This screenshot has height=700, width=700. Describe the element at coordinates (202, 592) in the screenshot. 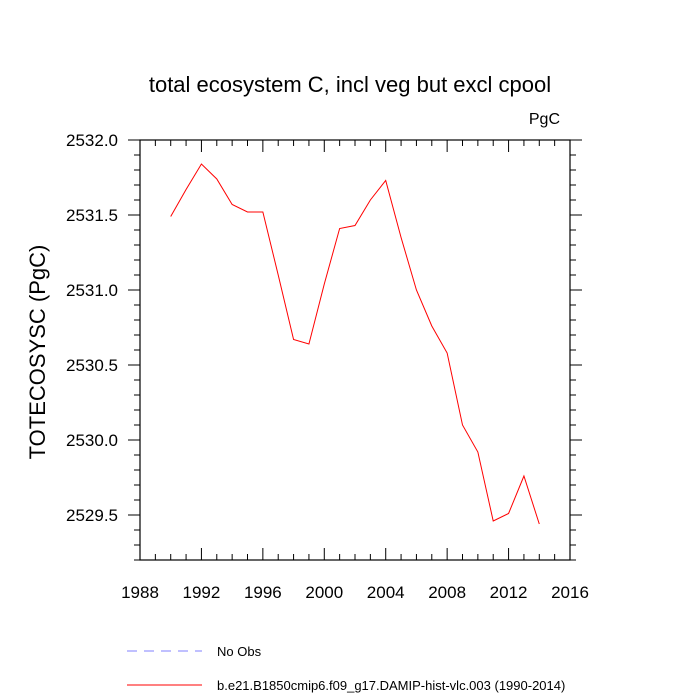

I see `x-tick-label: 1992` at that location.